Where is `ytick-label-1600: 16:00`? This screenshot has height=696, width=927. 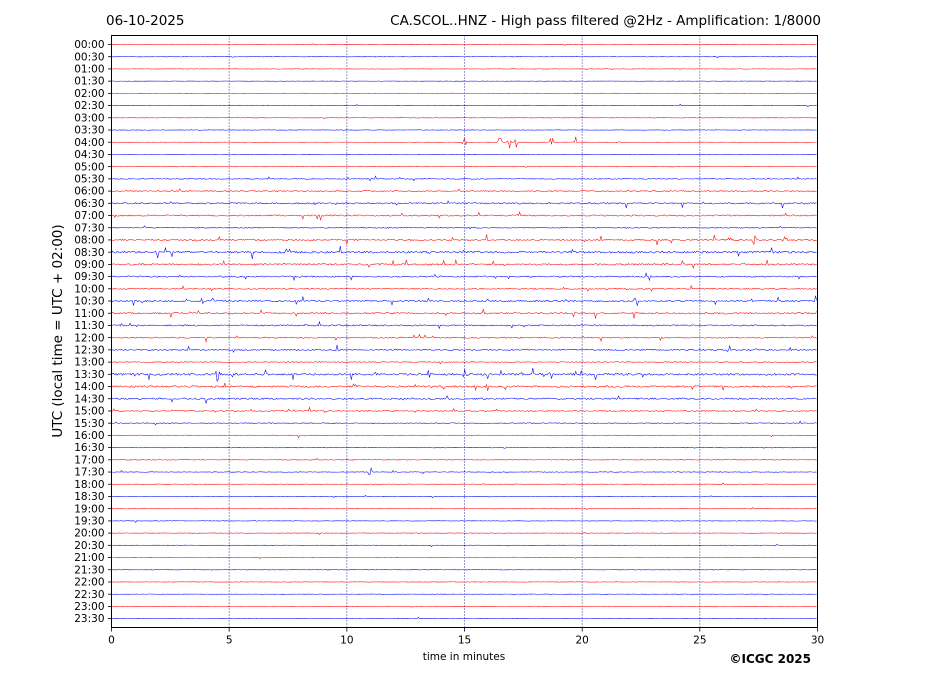
ytick-label-1600: 16:00 is located at coordinates (89, 436).